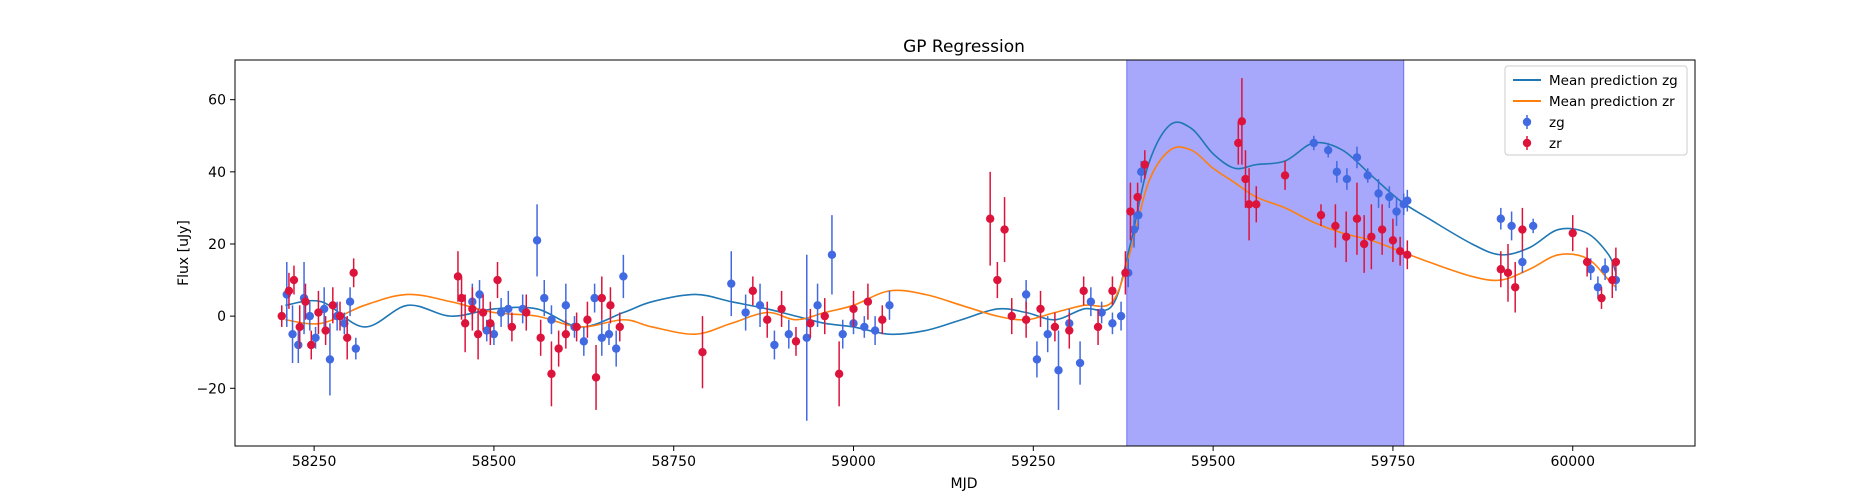  Describe the element at coordinates (1612, 102) in the screenshot. I see `legend-label: Mean prediction zr` at that location.